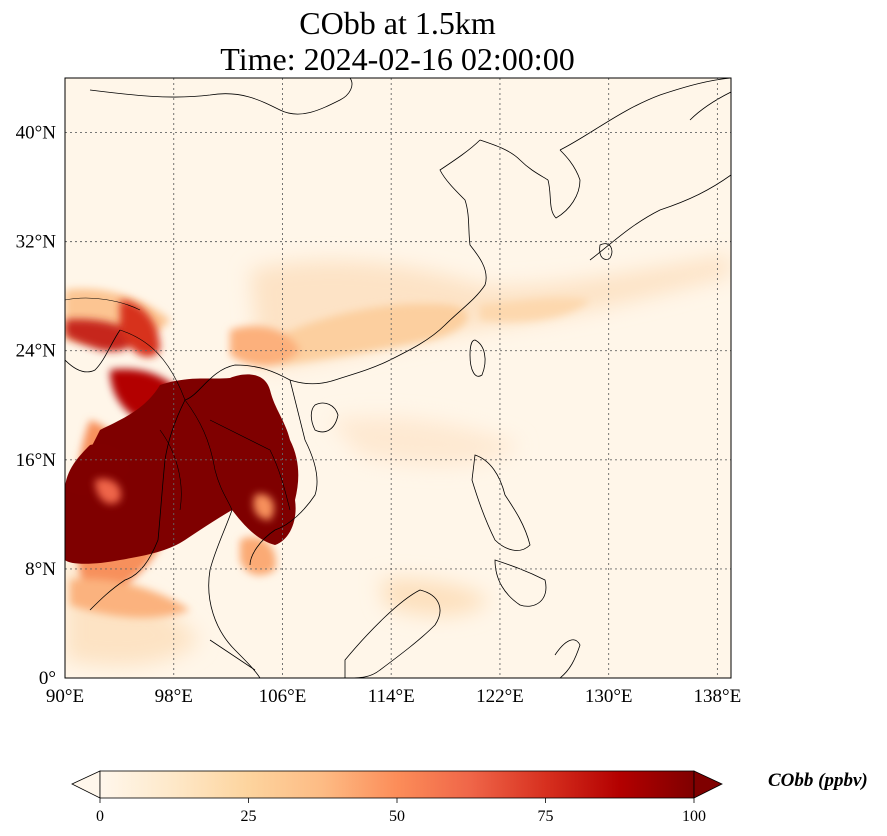  I want to click on lon-tick-label: 122°E, so click(500, 696).